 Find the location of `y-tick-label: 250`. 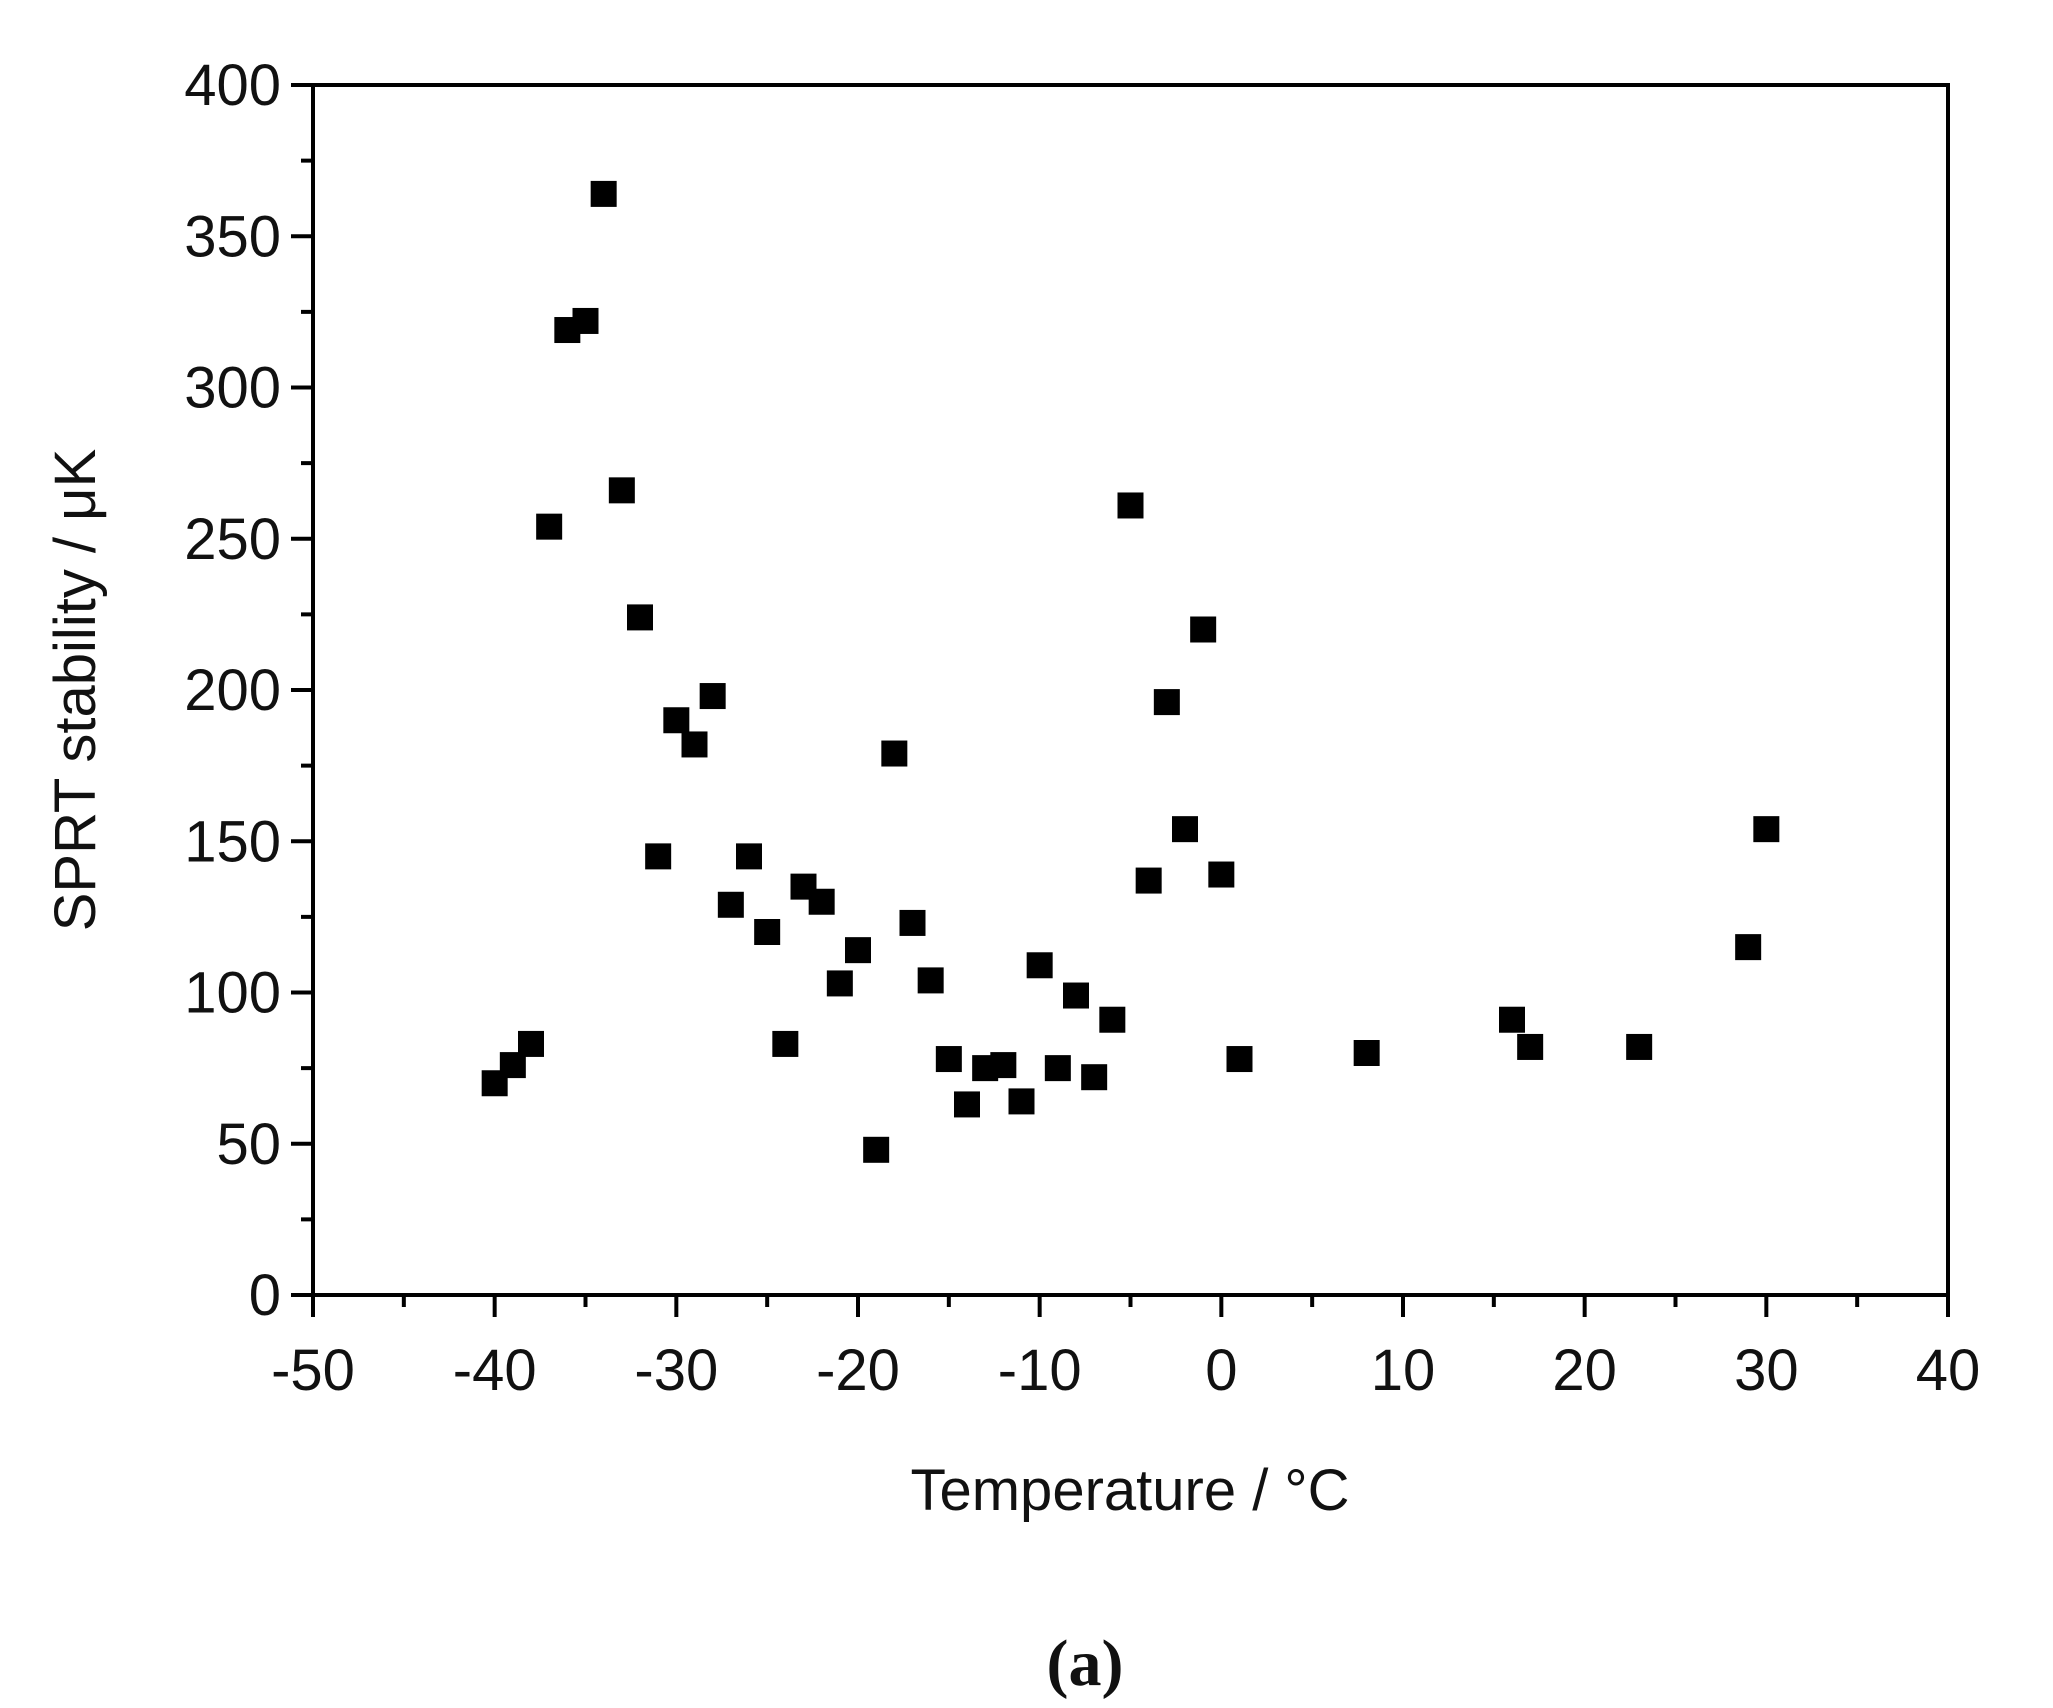

y-tick-label: 250 is located at coordinates (232, 539).